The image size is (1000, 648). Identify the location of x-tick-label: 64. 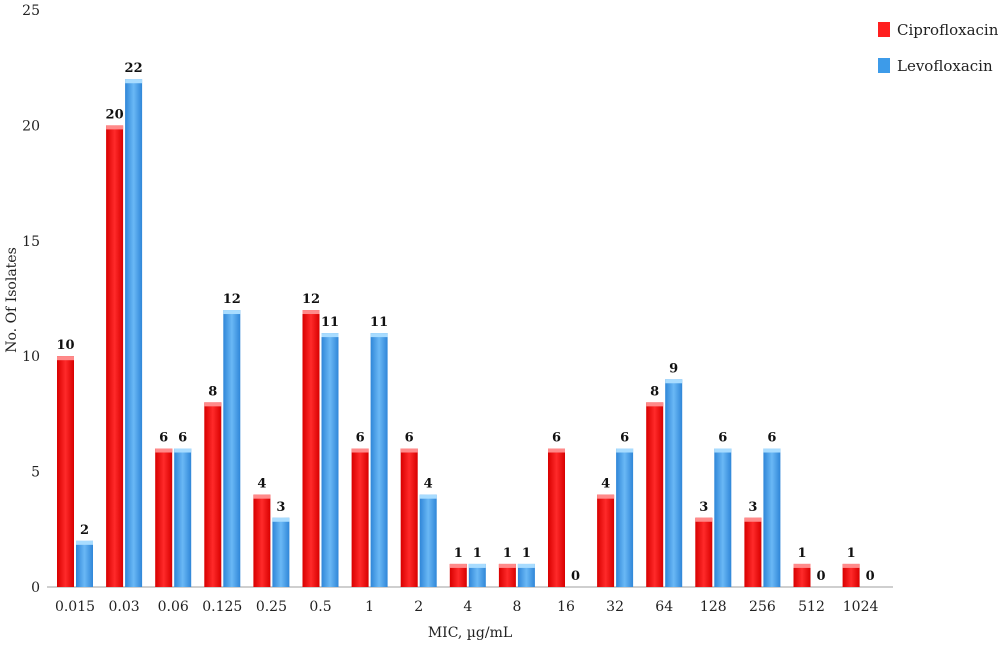
(664, 607).